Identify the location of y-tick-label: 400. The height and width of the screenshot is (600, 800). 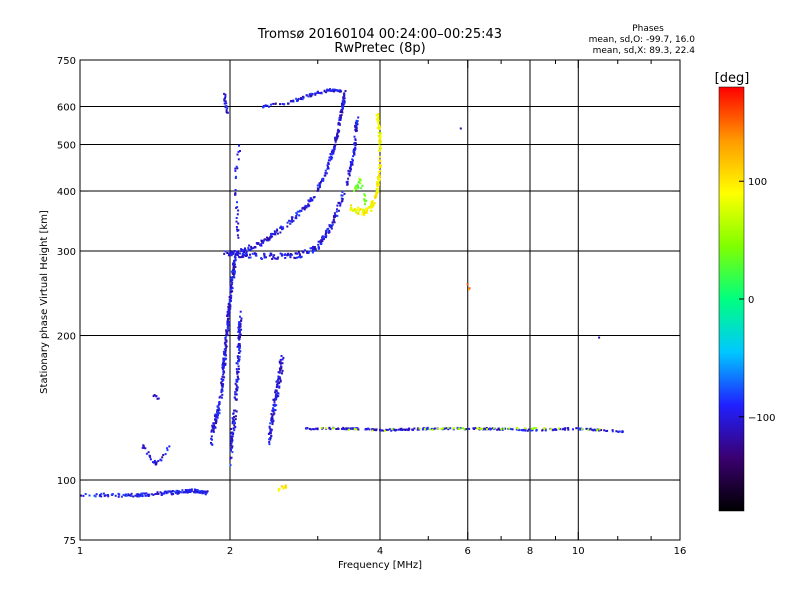
(66, 192).